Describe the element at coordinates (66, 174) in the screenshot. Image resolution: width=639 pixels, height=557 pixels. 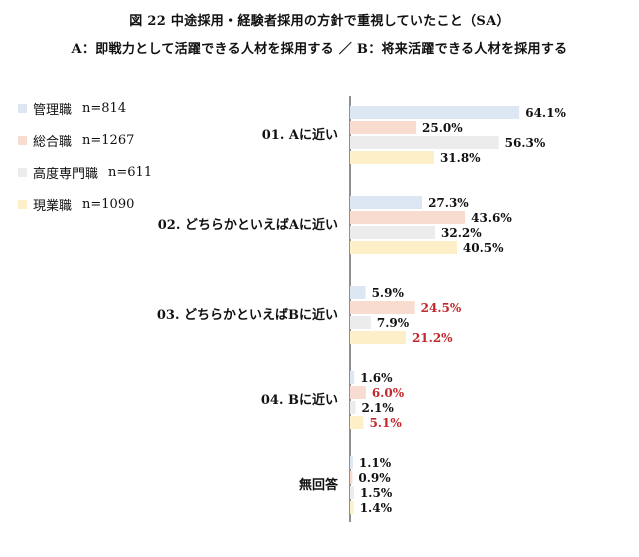
I see `legend-label: 高度専門職` at that location.